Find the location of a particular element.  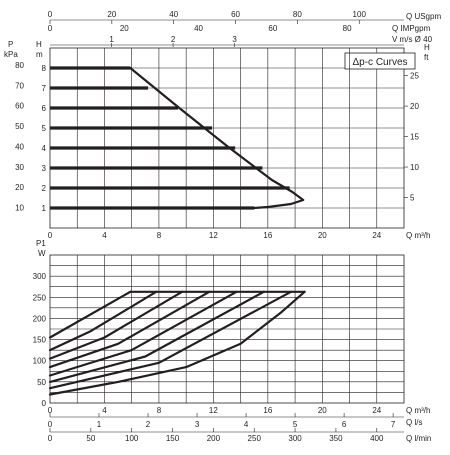

lmin-tick: 150 is located at coordinates (173, 438).